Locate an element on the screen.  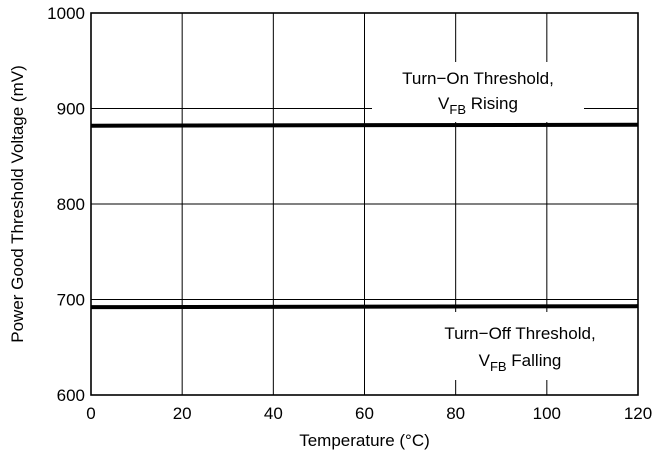
falling-text: Falling is located at coordinates (534, 360).